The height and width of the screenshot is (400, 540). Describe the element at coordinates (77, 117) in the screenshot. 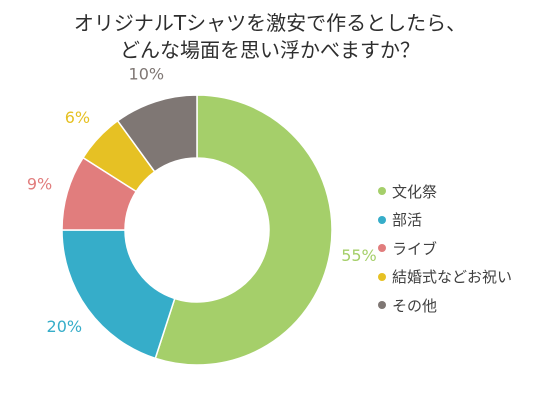

I see `slice-label-celebration: 6%` at that location.